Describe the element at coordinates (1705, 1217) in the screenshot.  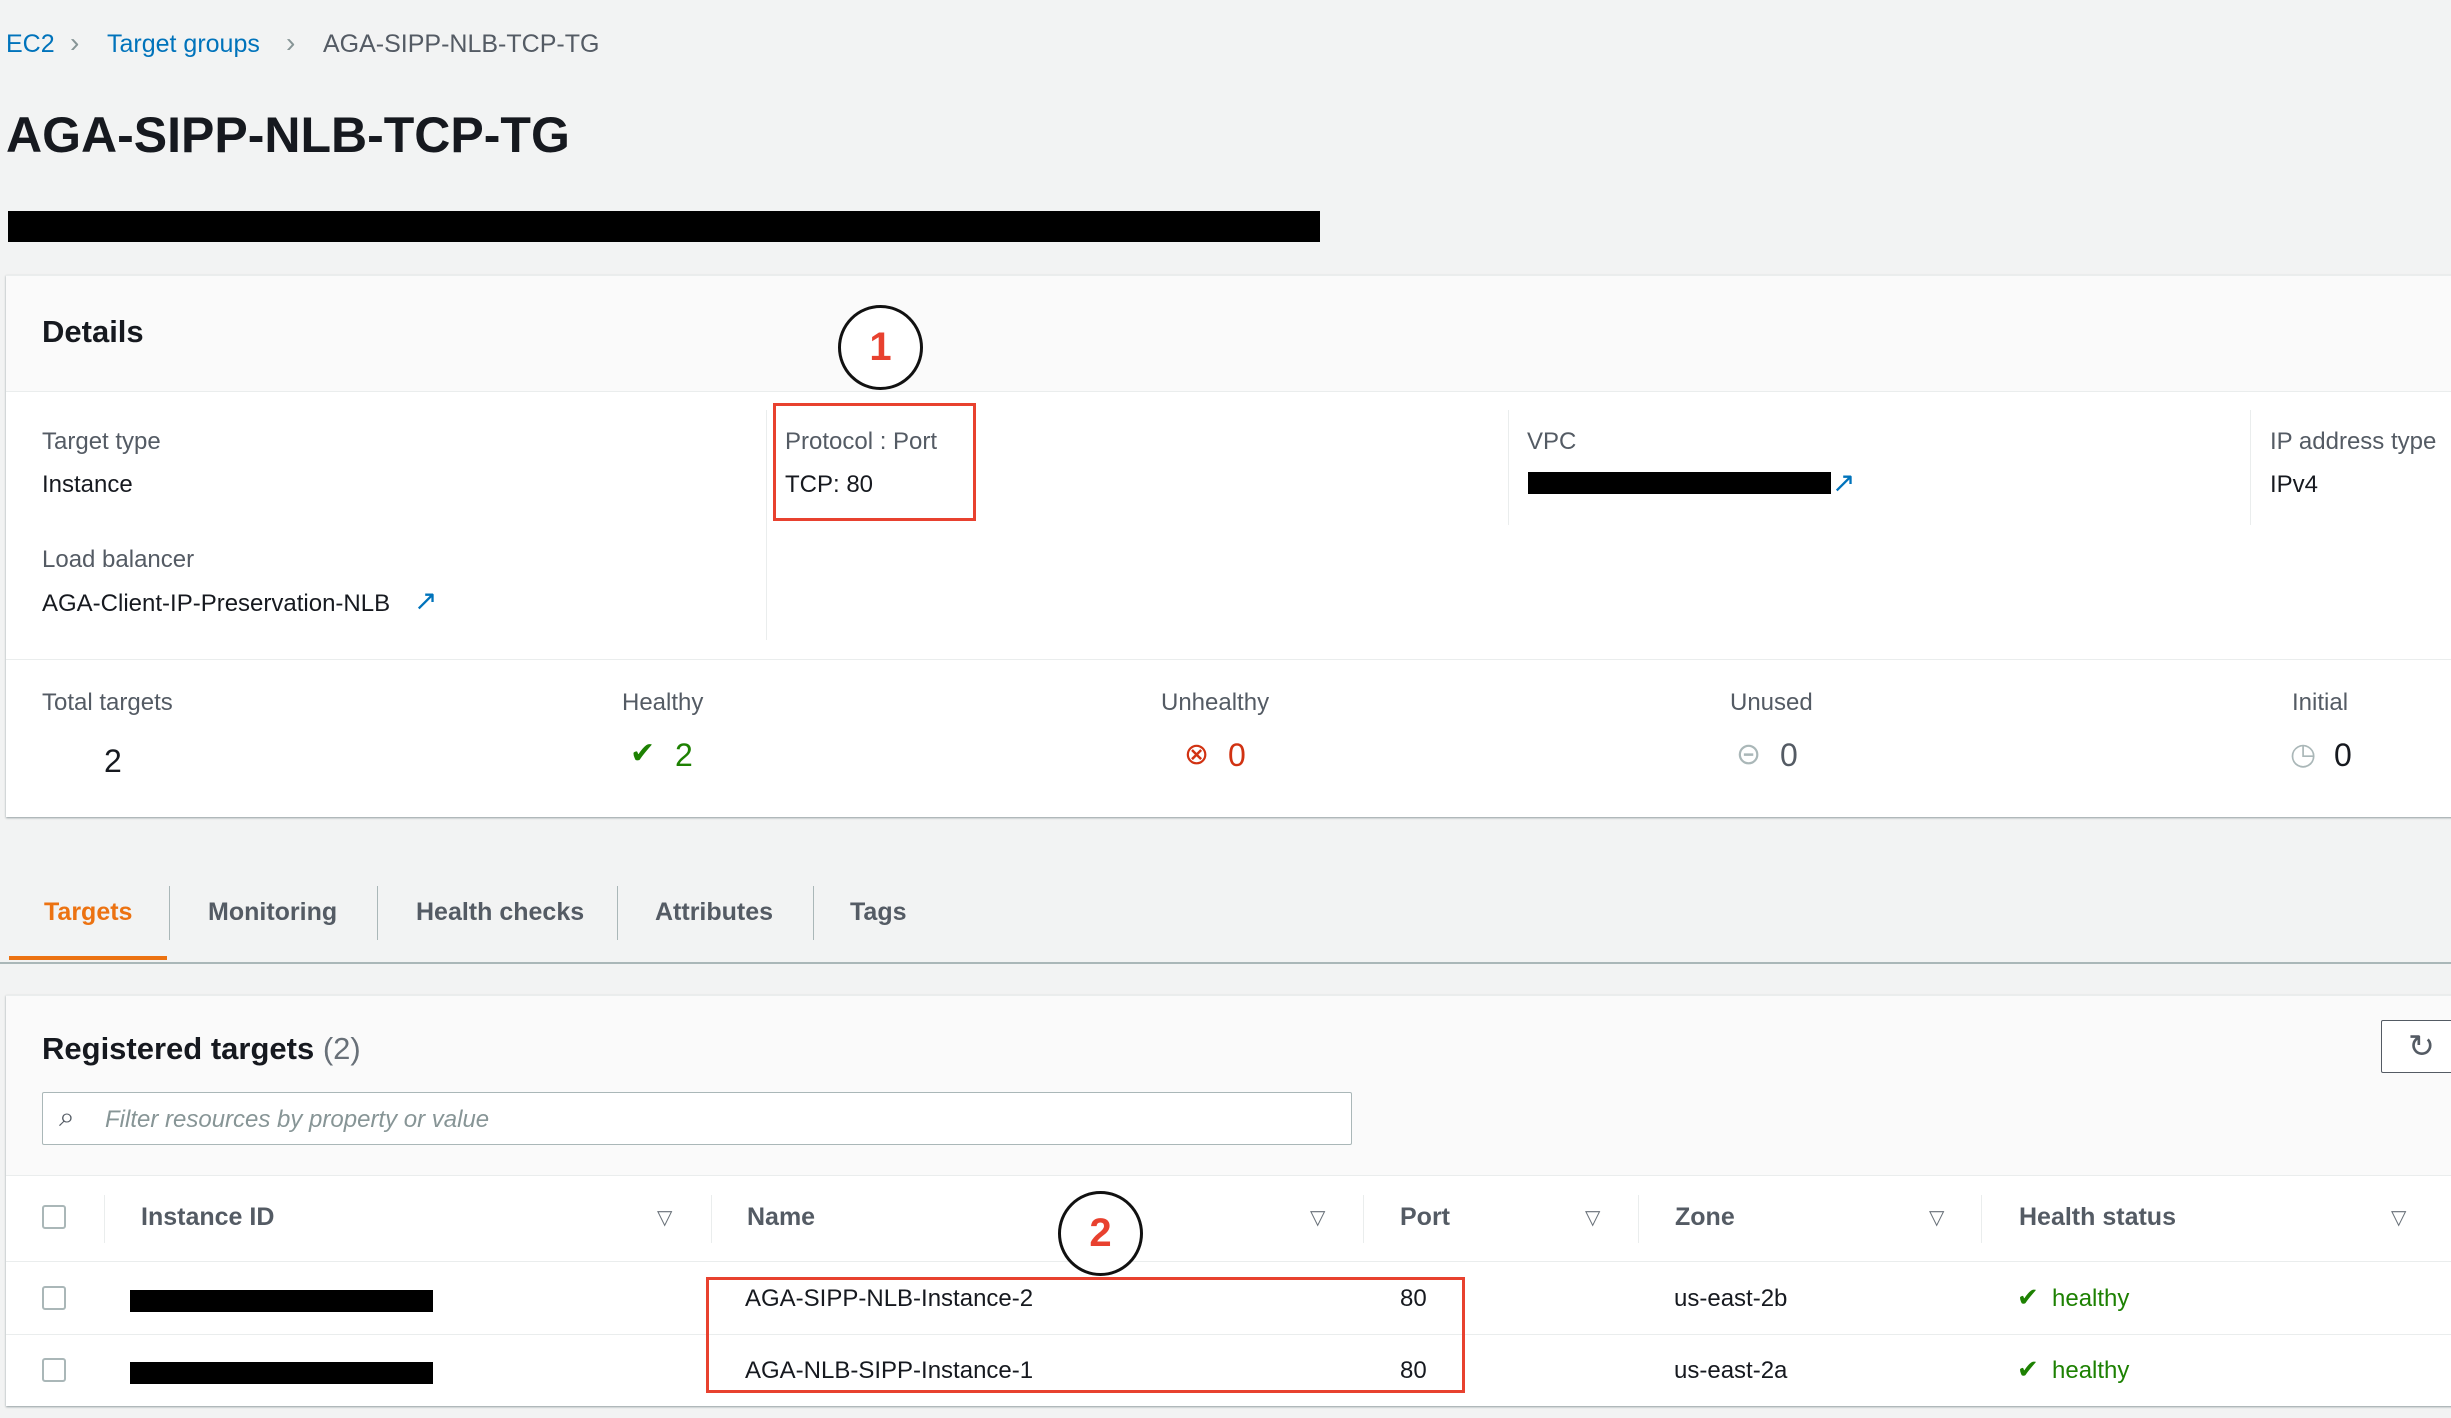
I see `column-zone: Zone` at that location.